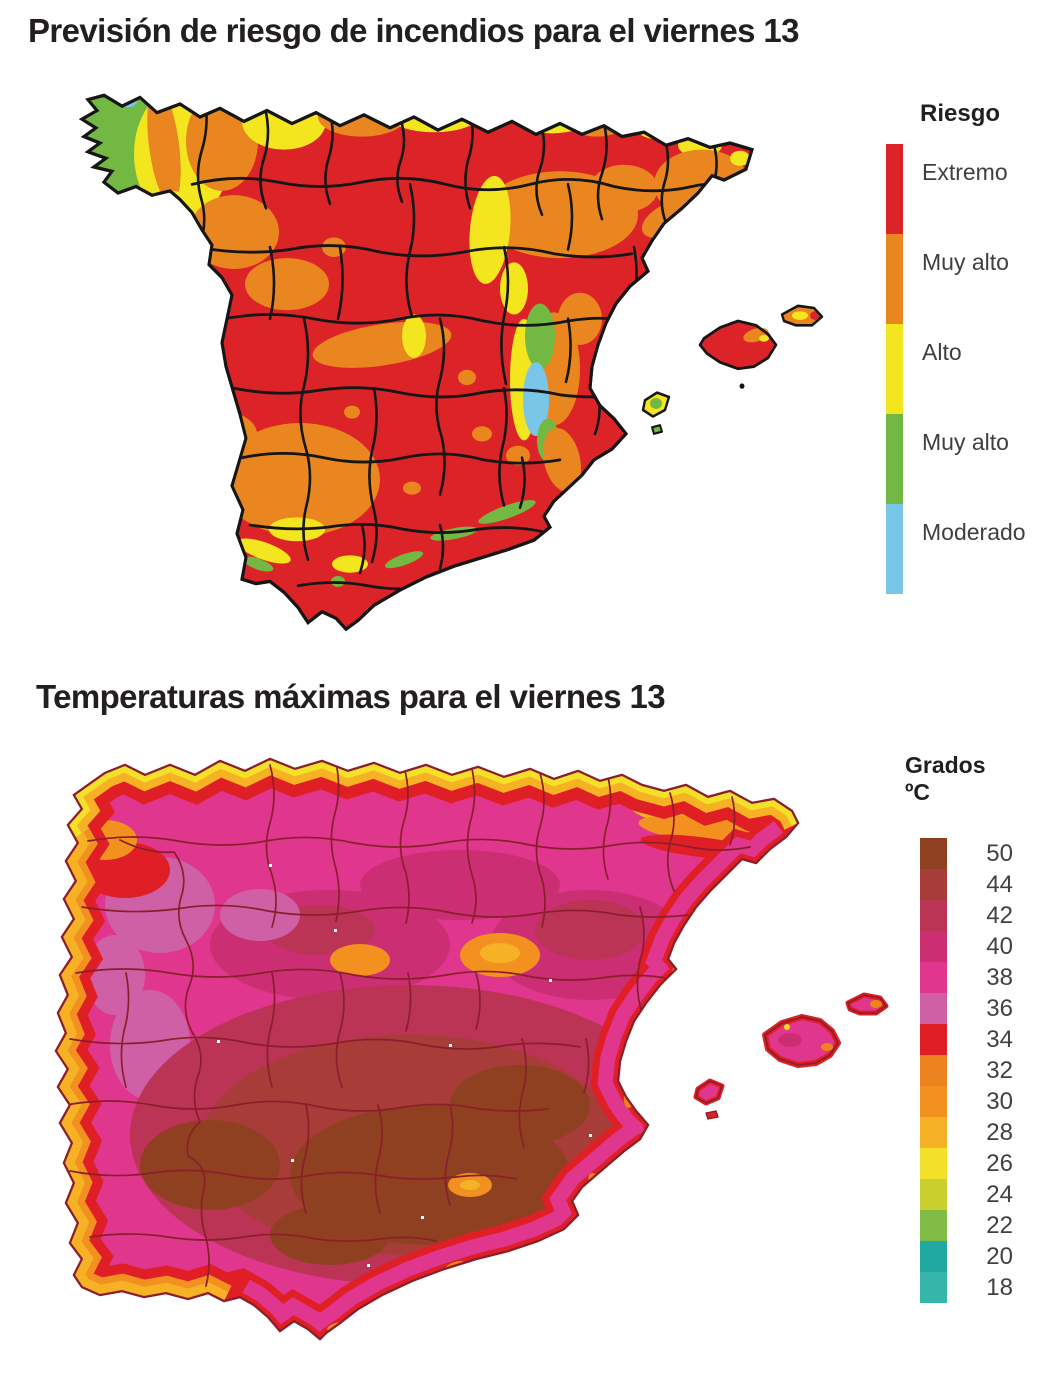 The height and width of the screenshot is (1375, 1063). What do you see at coordinates (999, 977) in the screenshot?
I see `temp-legend-label: 38` at bounding box center [999, 977].